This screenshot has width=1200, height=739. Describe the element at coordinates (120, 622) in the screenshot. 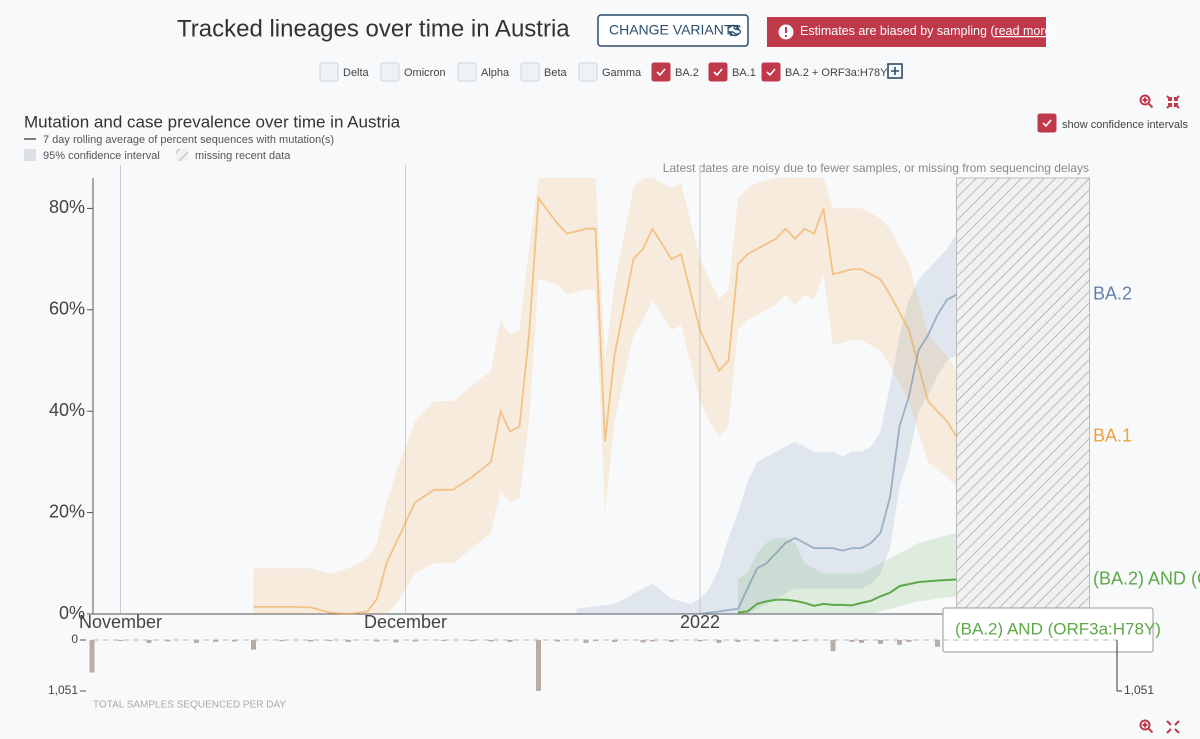

I see `x-tick-label: November` at that location.